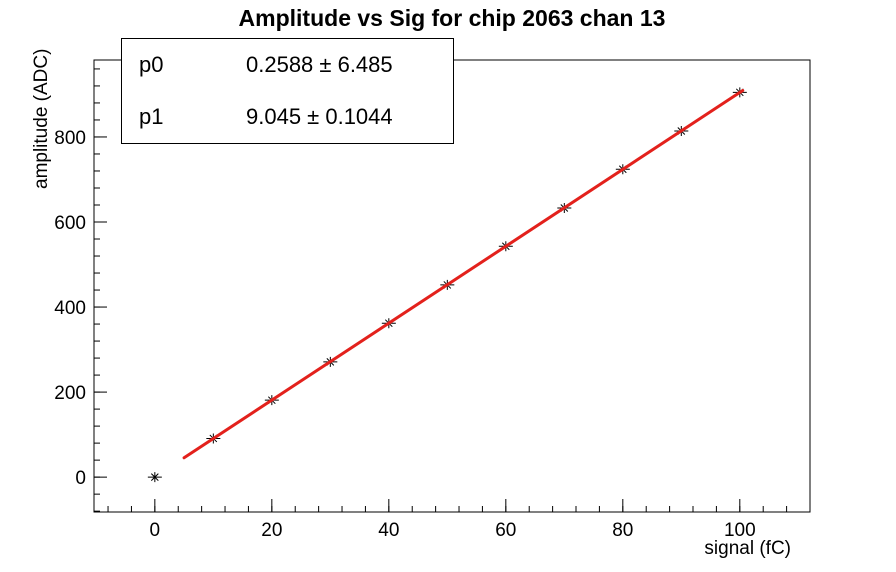  What do you see at coordinates (41, 118) in the screenshot?
I see `y-axis-title: amplitude (ADC)` at bounding box center [41, 118].